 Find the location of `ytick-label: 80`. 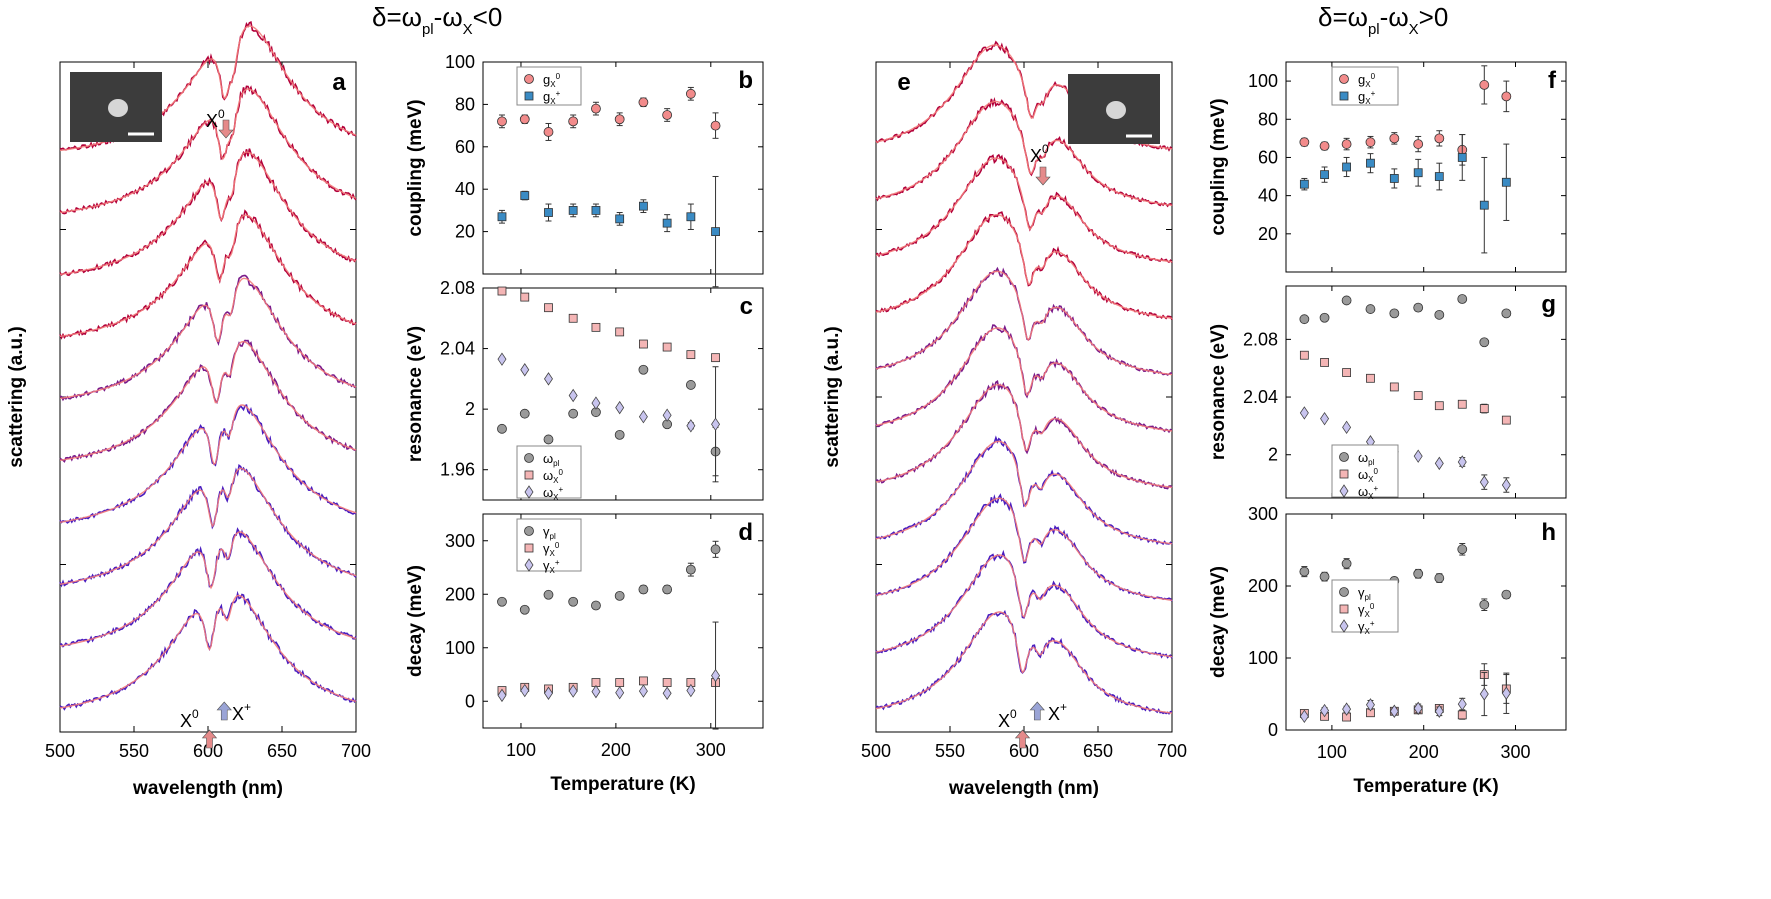

ytick-label: 80 is located at coordinates (1268, 119).